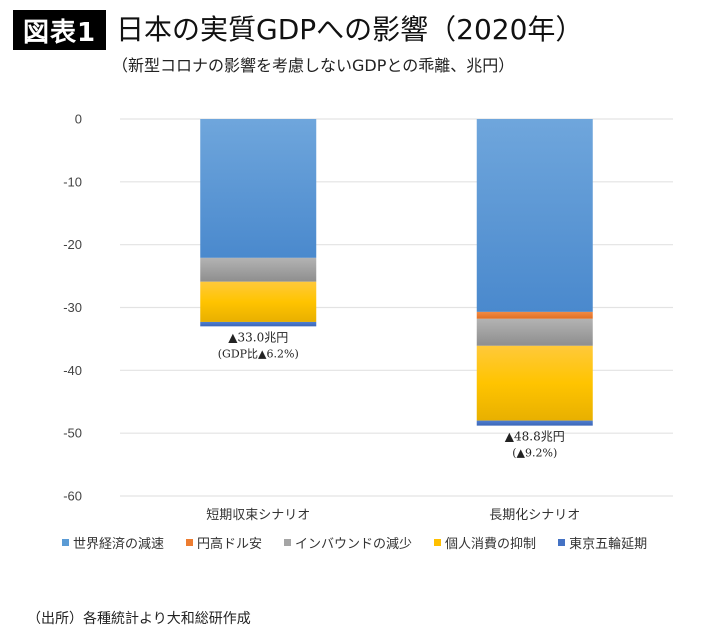 The image size is (710, 639). I want to click on total-annotation: ▲48.8兆円, so click(535, 437).